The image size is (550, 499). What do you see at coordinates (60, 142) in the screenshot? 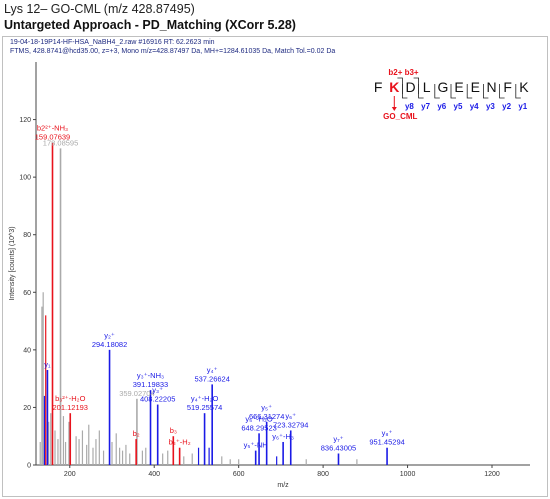
I see `peak-label: 178.08595` at bounding box center [60, 142].